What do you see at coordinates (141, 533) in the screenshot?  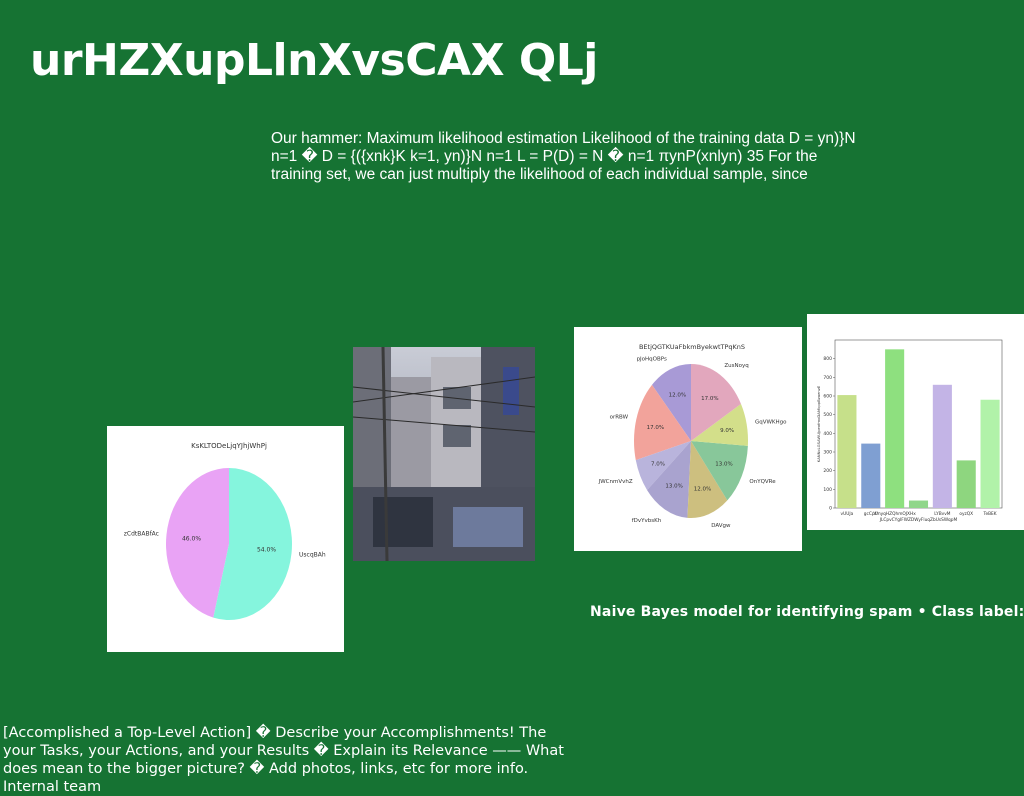 I see `pie-slice-label: zCdtBABfAc` at bounding box center [141, 533].